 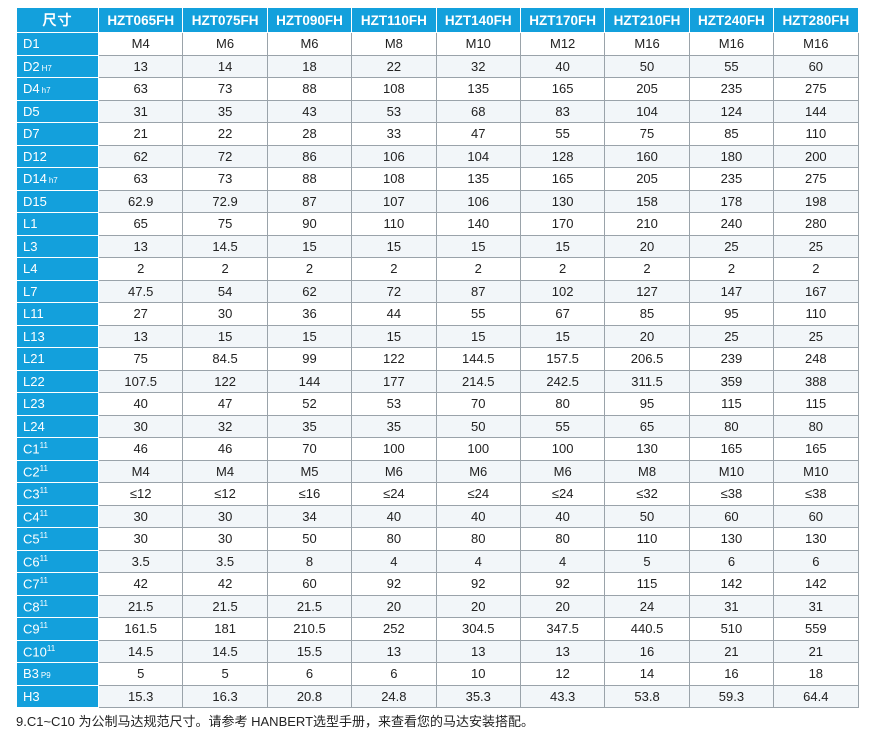 What do you see at coordinates (562, 89) in the screenshot?
I see `table-cell: 165` at bounding box center [562, 89].